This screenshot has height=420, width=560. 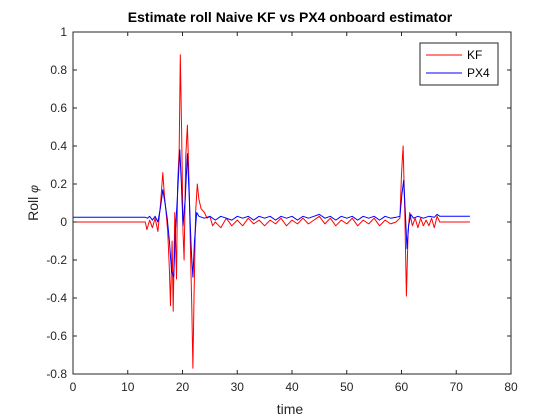 I want to click on y-tick-label: 1, so click(x=63, y=32).